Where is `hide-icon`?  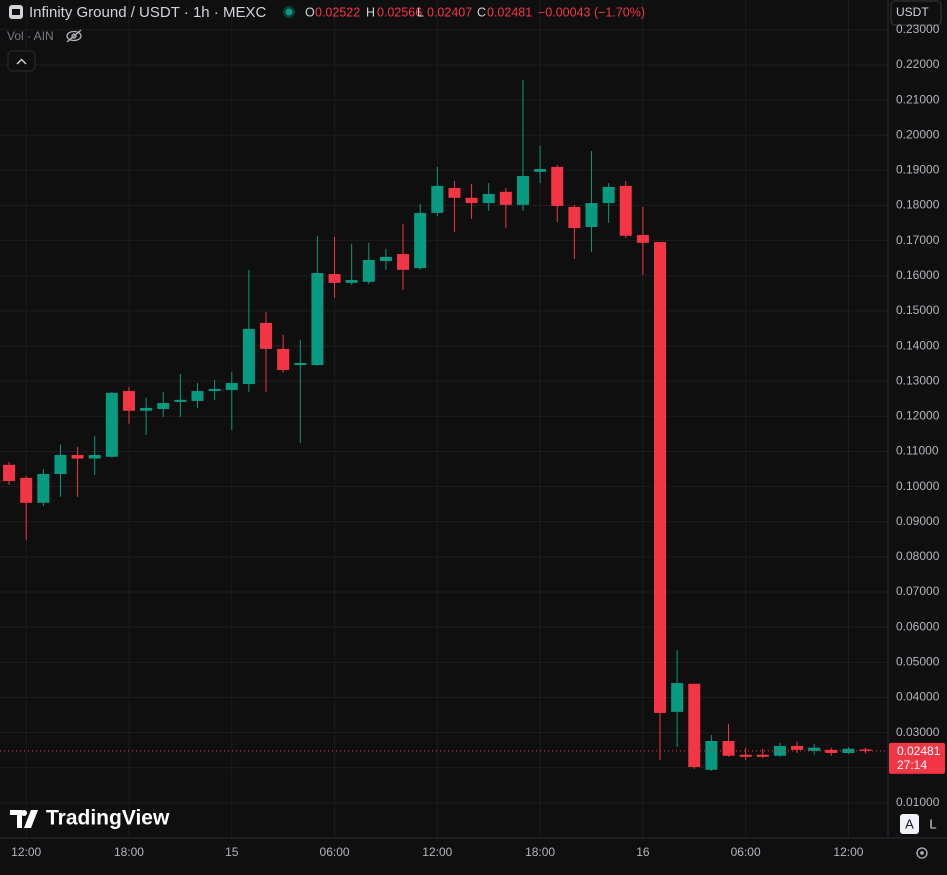 hide-icon is located at coordinates (74, 36).